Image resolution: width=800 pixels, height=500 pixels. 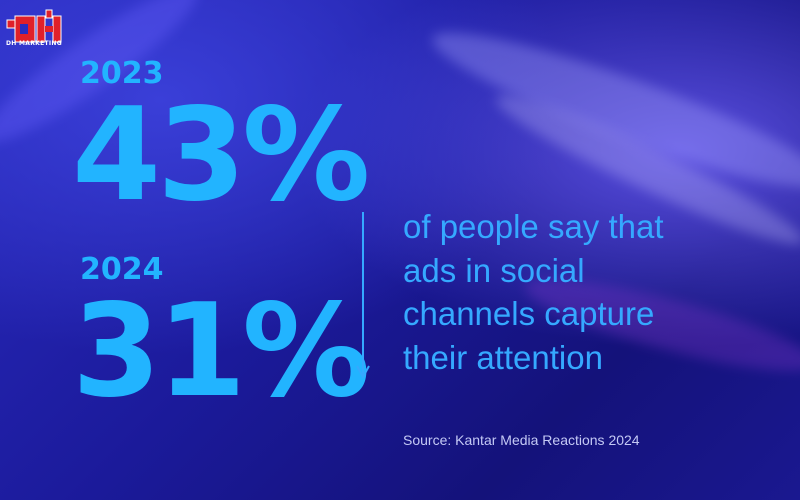 What do you see at coordinates (34, 26) in the screenshot?
I see `logo-mark-icon` at bounding box center [34, 26].